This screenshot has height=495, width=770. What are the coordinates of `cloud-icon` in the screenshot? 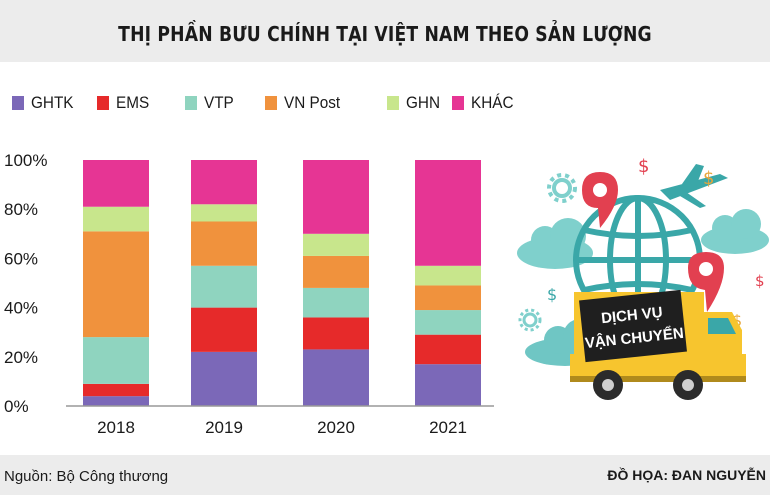 It's located at (735, 231).